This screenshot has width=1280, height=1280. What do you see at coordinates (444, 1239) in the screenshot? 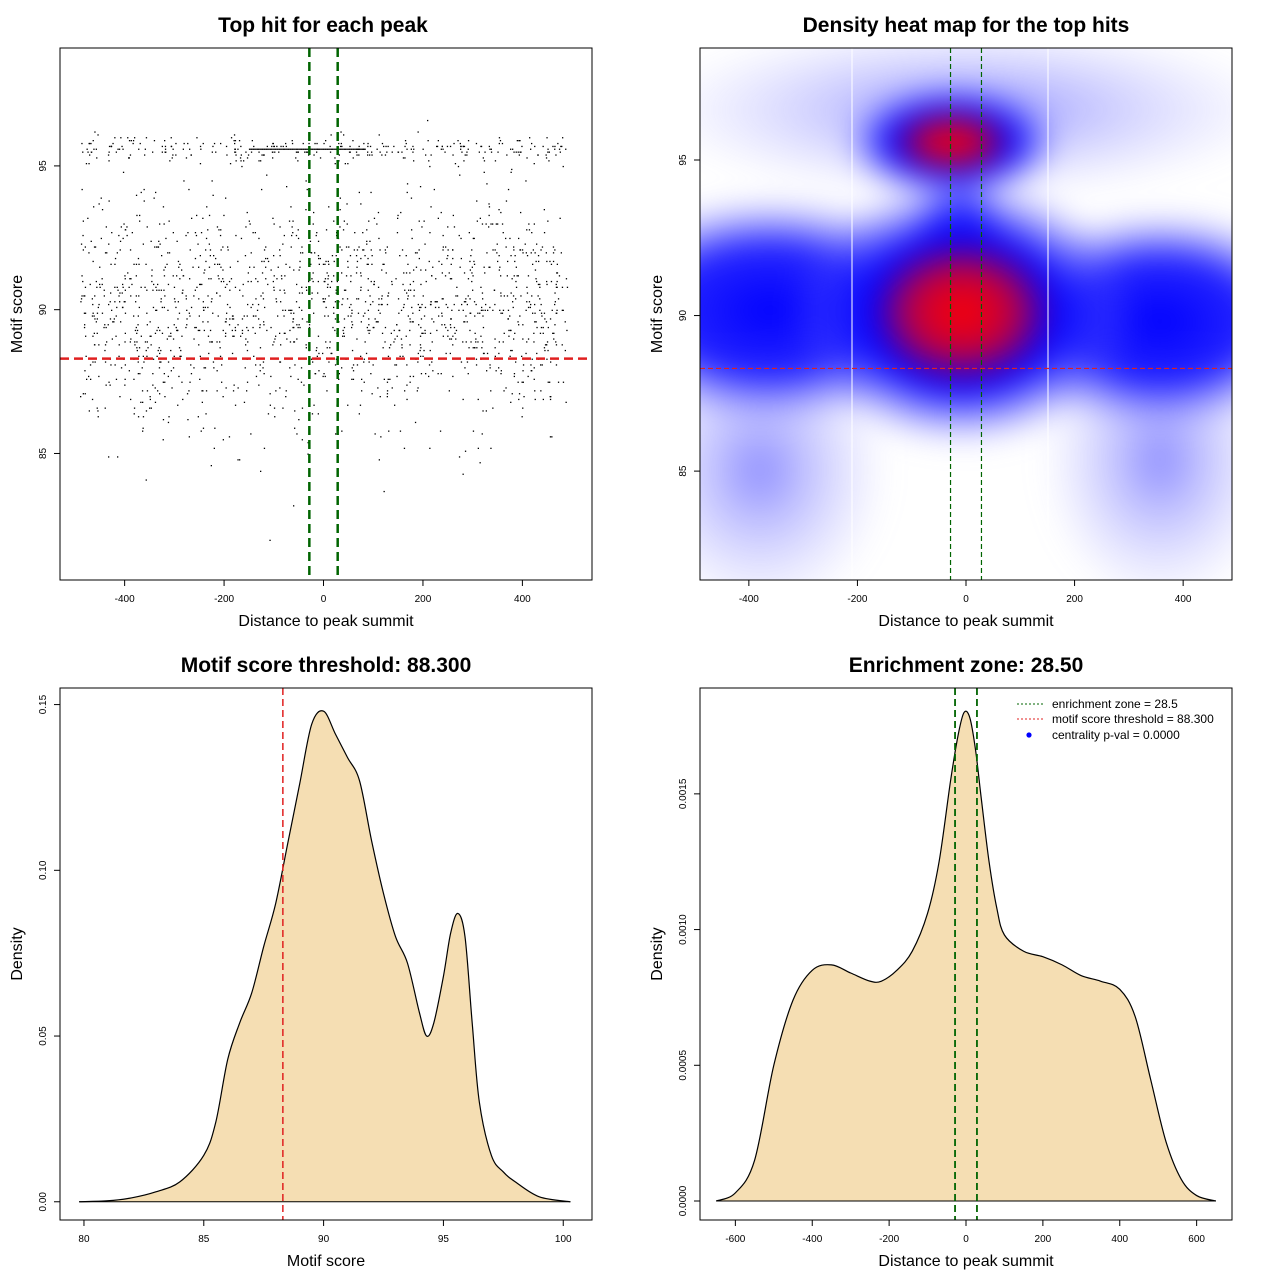
I see `x-tick-label: 95` at bounding box center [444, 1239].